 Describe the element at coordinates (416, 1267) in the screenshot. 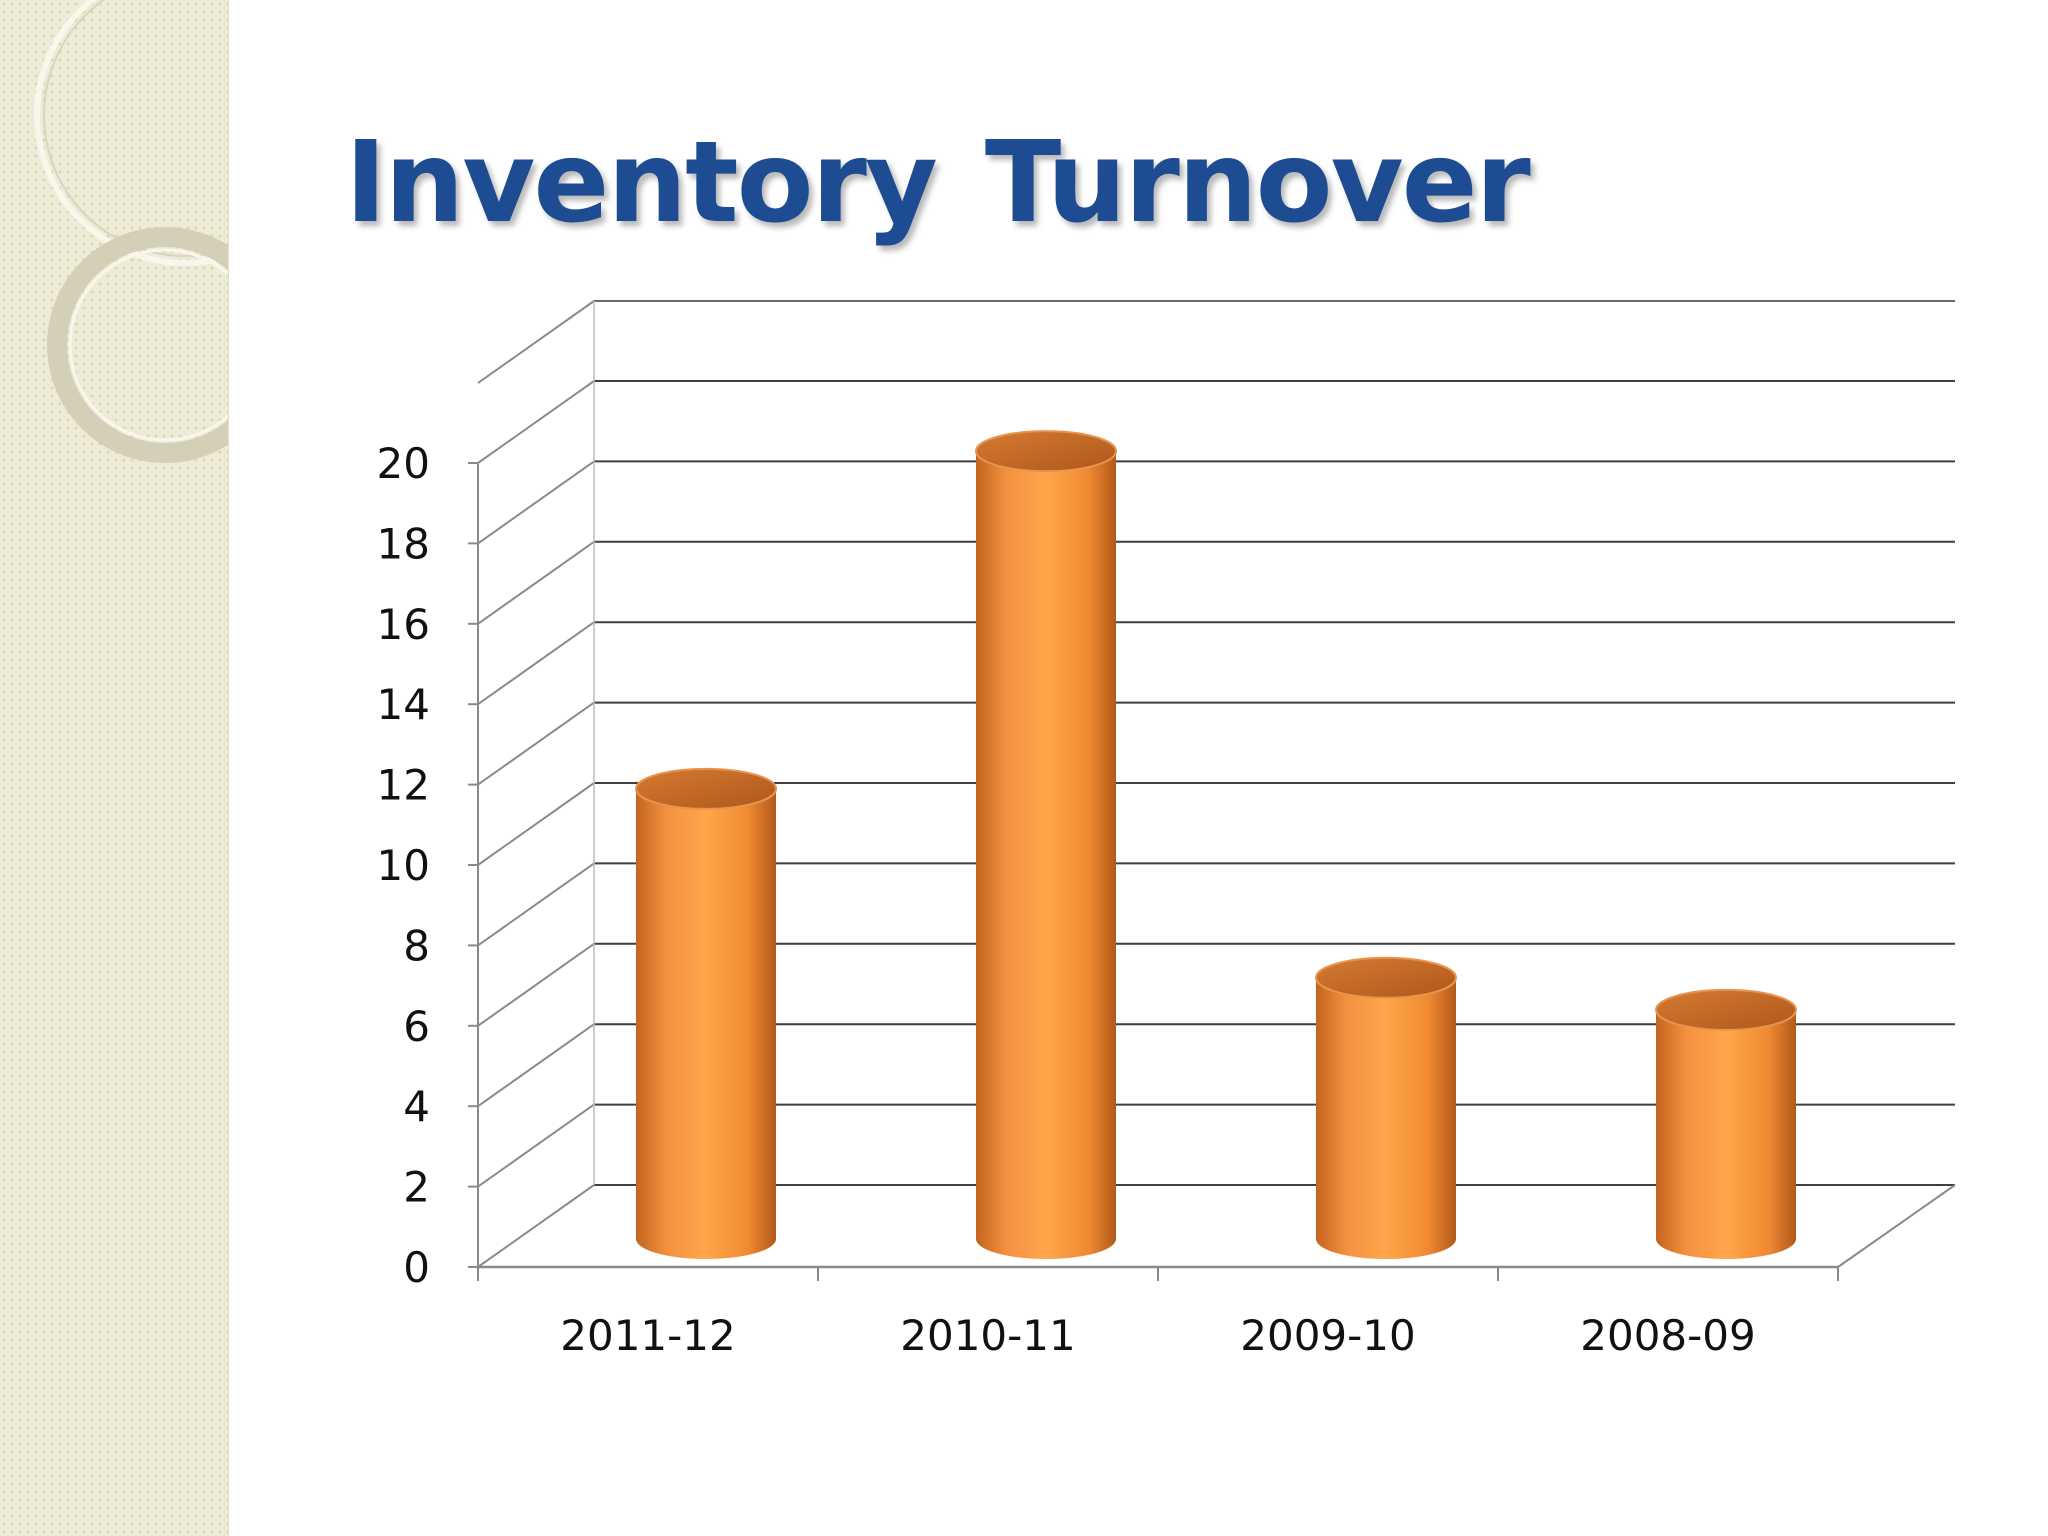

I see `y-tick-label: 0` at that location.